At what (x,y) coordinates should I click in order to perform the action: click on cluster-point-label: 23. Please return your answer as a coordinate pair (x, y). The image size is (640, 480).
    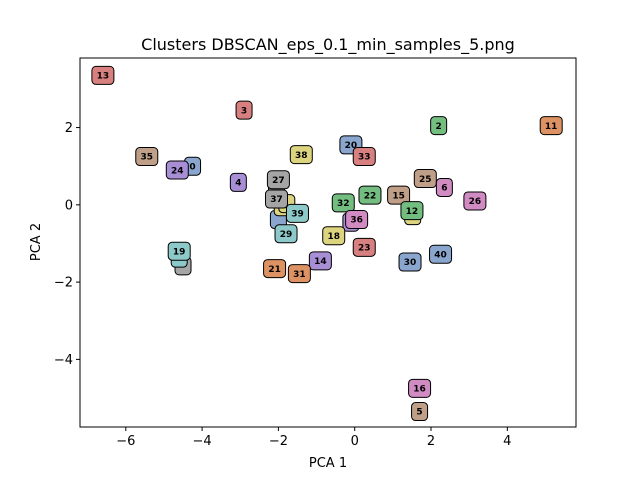
    Looking at the image, I should click on (364, 249).